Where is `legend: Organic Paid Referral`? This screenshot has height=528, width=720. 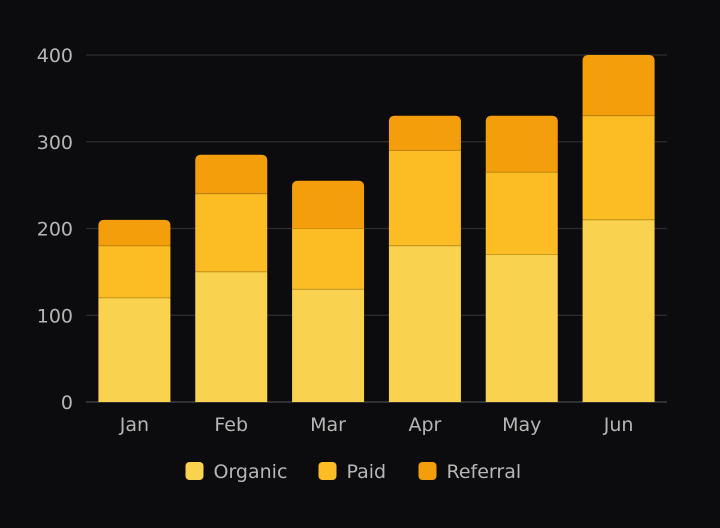 legend: Organic Paid Referral is located at coordinates (353, 472).